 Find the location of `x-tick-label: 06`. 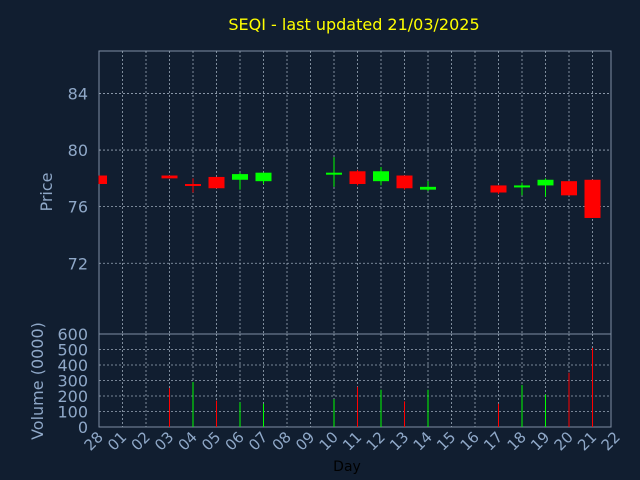

x-tick-label: 06 is located at coordinates (235, 441).